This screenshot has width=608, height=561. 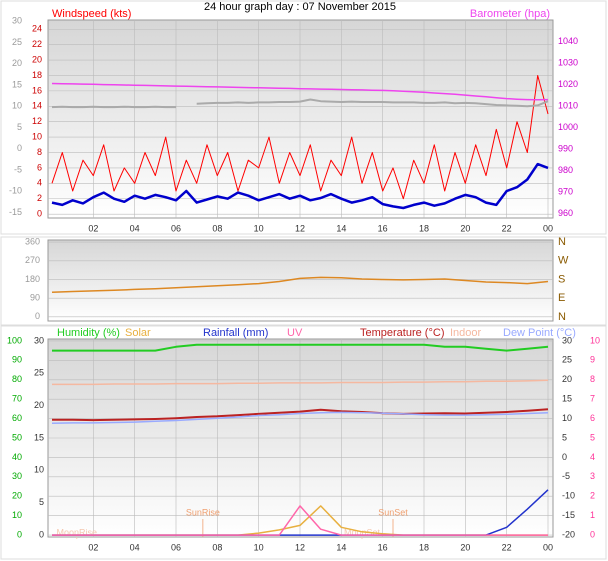 I want to click on y-tick-label: 270, so click(x=32, y=260).